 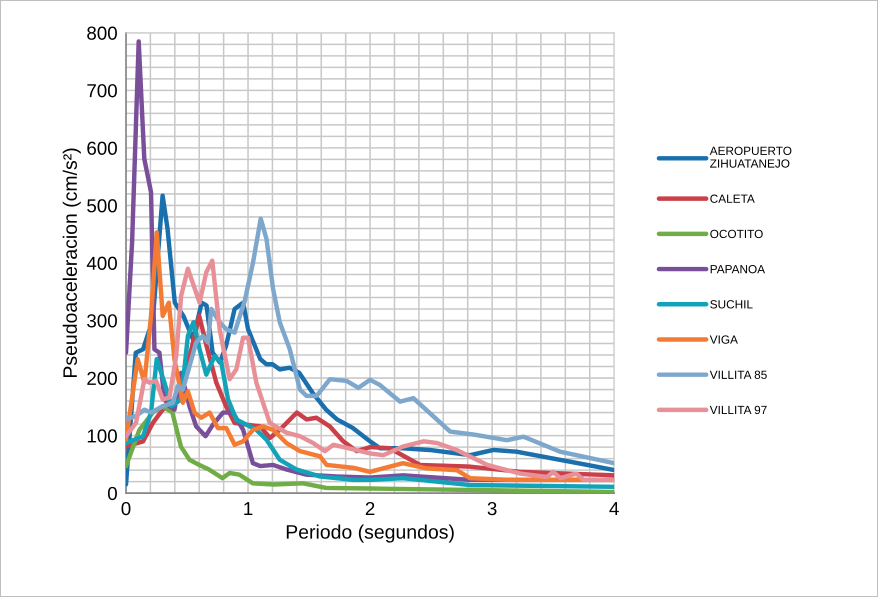 I want to click on legend-label: VILLITA 97, so click(x=738, y=410).